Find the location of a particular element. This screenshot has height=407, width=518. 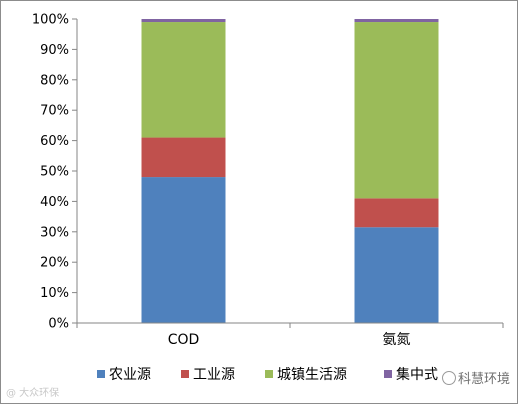

watermark-right-label: 科慧环境 is located at coordinates (484, 379).